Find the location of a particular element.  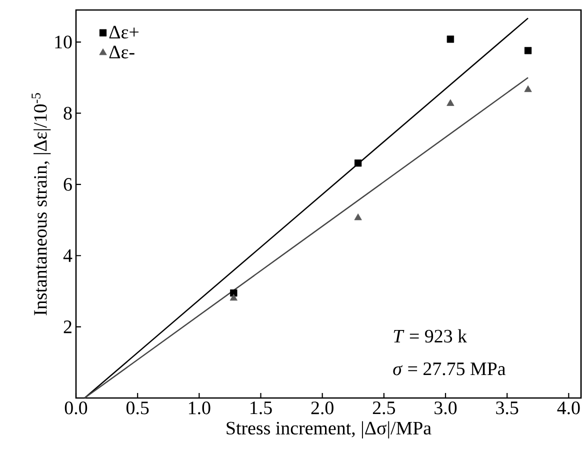

x-tick-label: 2.5 is located at coordinates (384, 408).